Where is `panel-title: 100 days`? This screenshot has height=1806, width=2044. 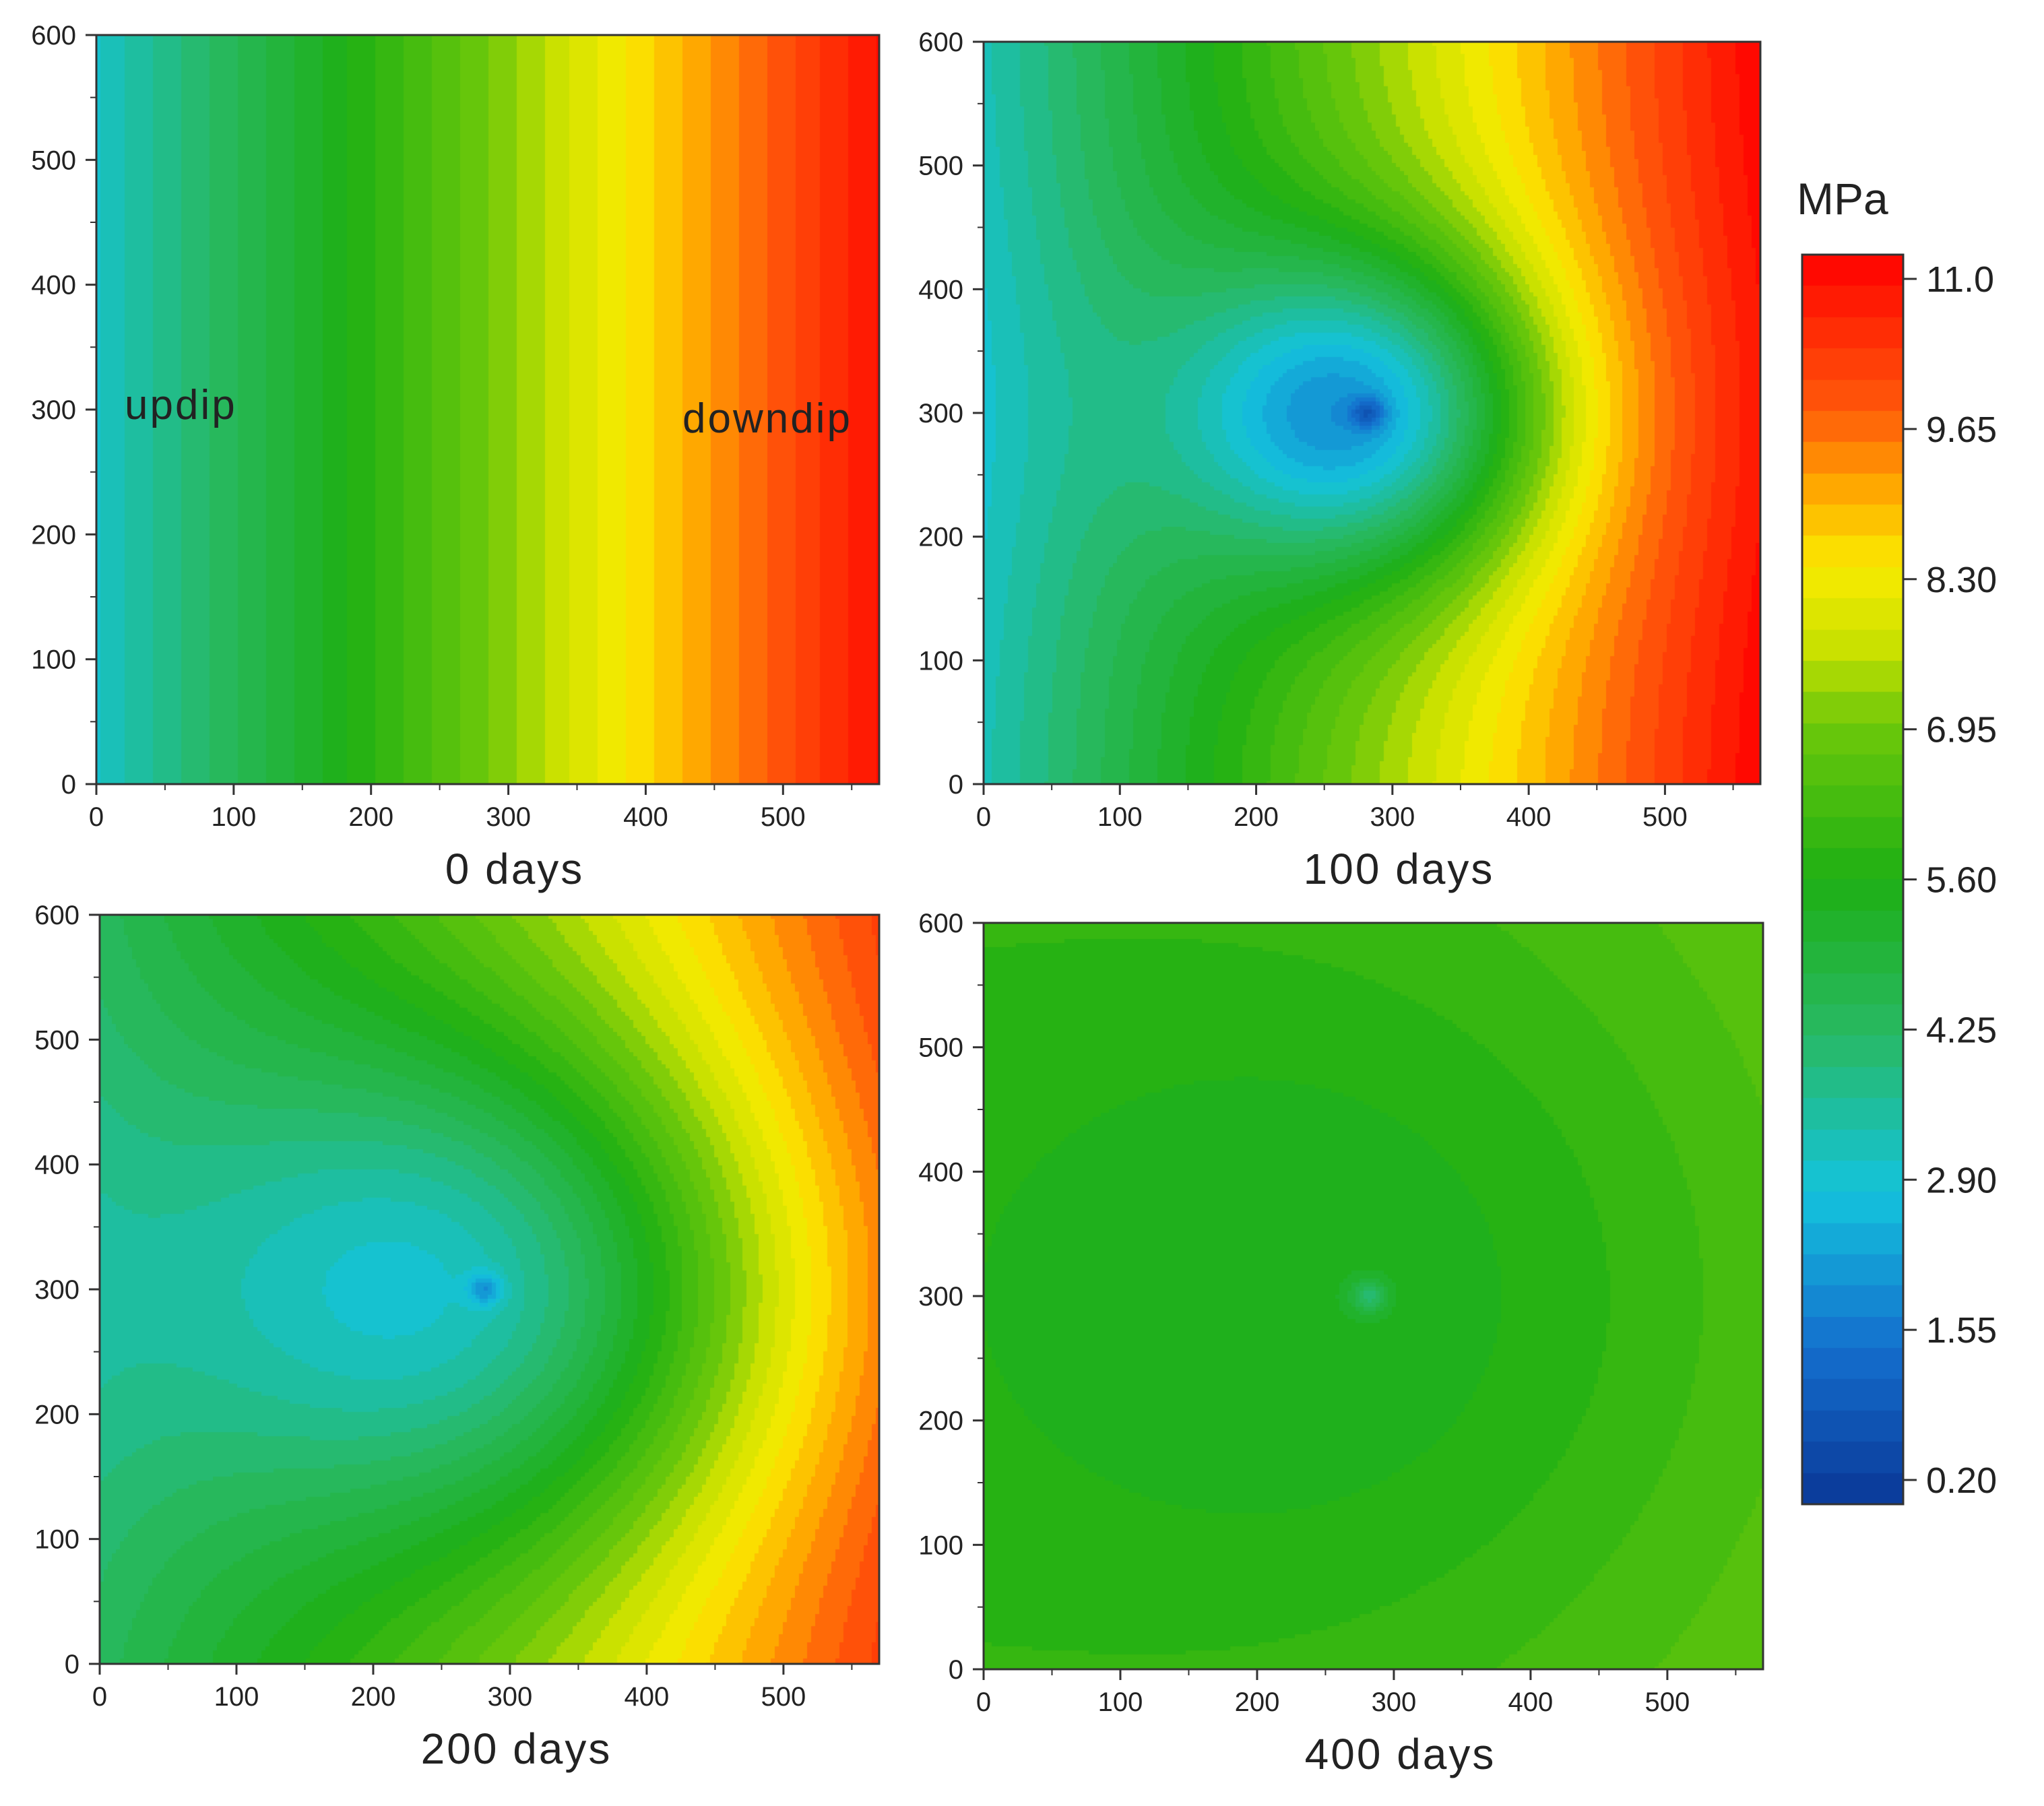 panel-title: 100 days is located at coordinates (1399, 869).